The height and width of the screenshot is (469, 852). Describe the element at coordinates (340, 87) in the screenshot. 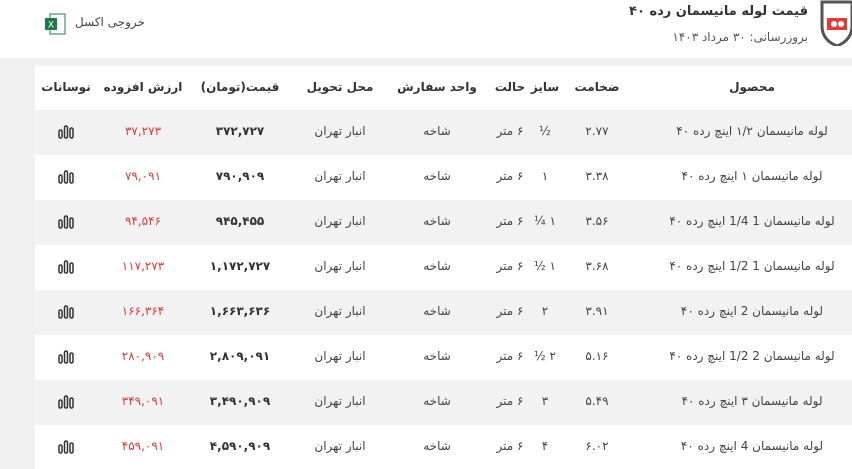

I see `column-header: محل تحویل` at that location.